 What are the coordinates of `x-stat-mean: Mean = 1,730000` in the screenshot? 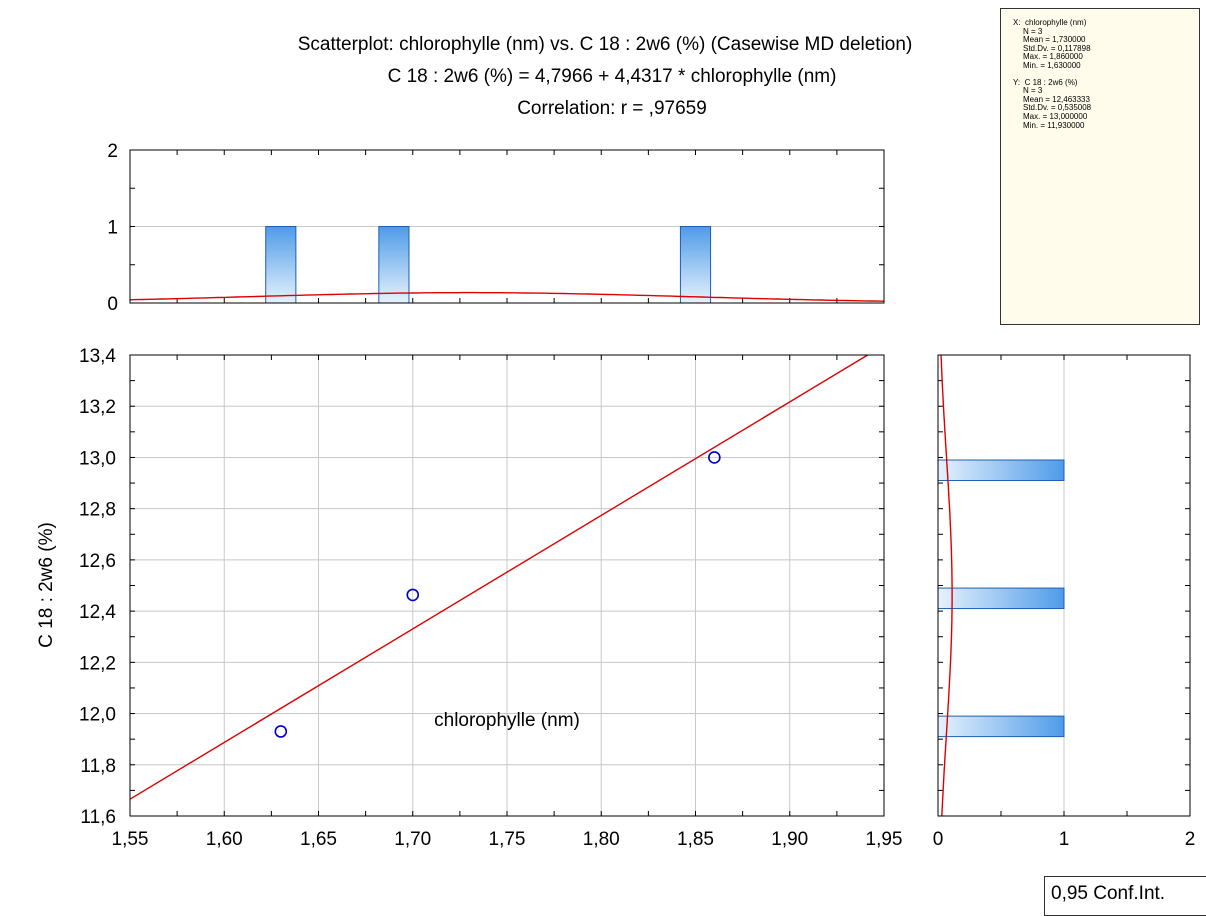 It's located at (1054, 40).